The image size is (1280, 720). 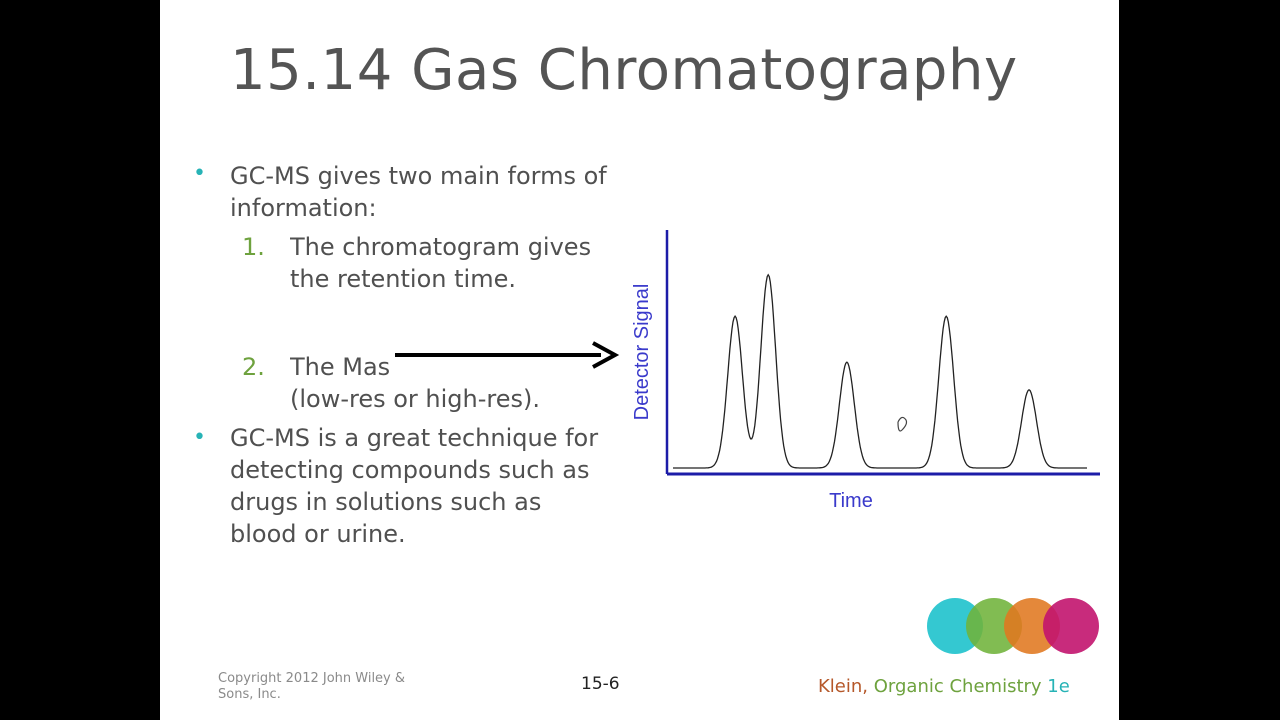 I want to click on chromatogram-chart: Time Detector Signal, so click(x=865, y=371).